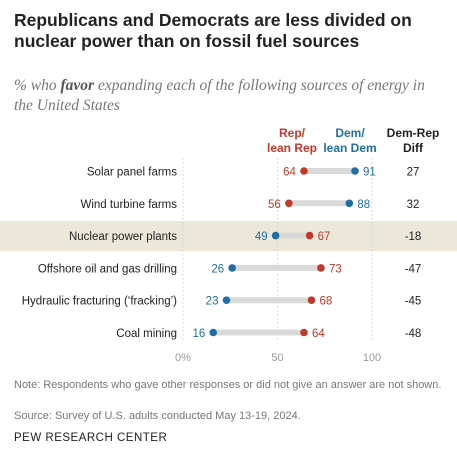  Describe the element at coordinates (91, 438) in the screenshot. I see `organization-credit: PEW RESEARCH CENTER` at that location.